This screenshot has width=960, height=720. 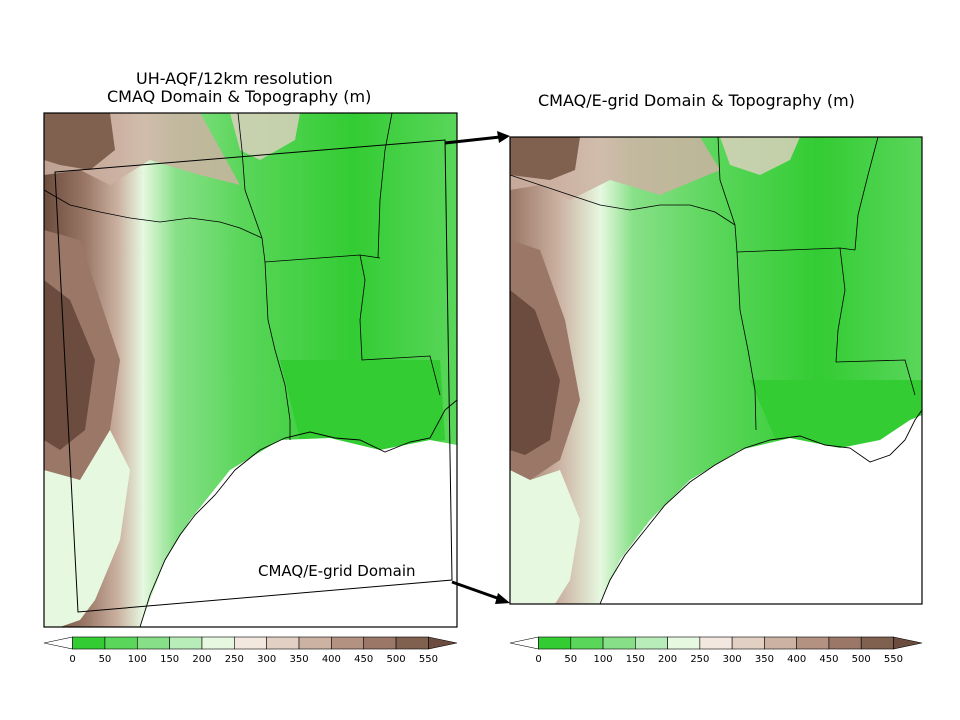 What do you see at coordinates (667, 659) in the screenshot?
I see `right-colorbar-tick-label: 200` at bounding box center [667, 659].